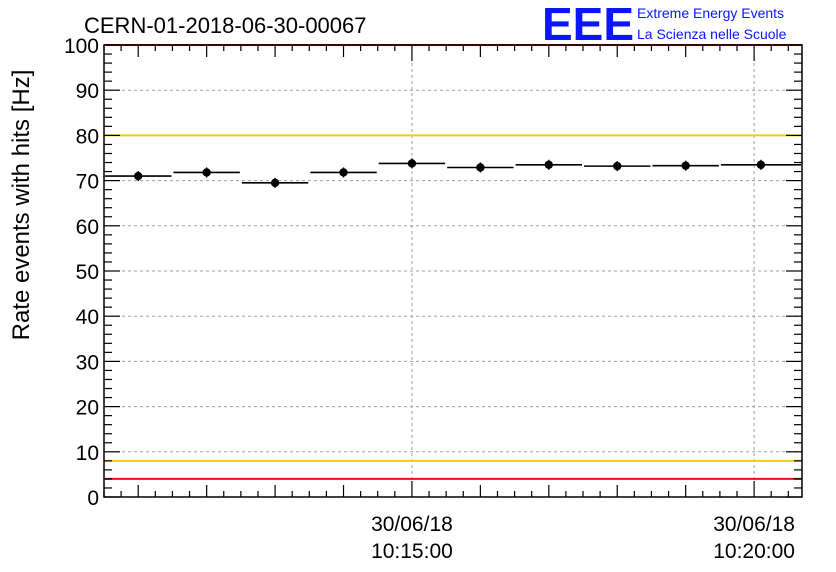 Image resolution: width=836 pixels, height=572 pixels. What do you see at coordinates (87, 408) in the screenshot?
I see `y-tick-label: 20` at bounding box center [87, 408].